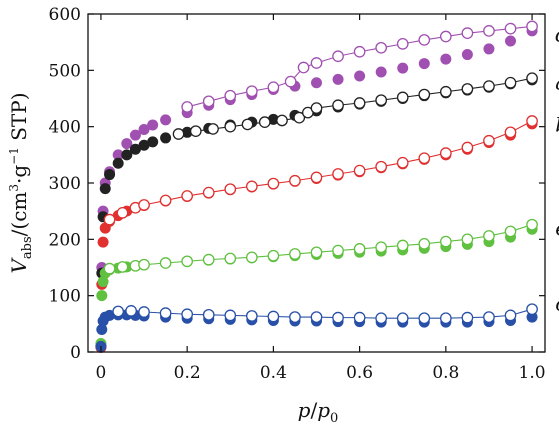 This screenshot has width=559, height=427. I want to click on x-tick-label: 0.2, so click(187, 373).